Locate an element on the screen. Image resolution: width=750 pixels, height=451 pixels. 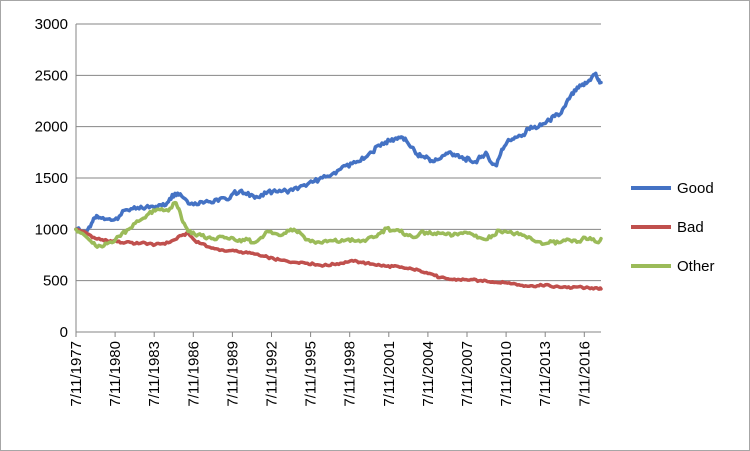
y-tick-label-2000: 2000 is located at coordinates (51, 127).